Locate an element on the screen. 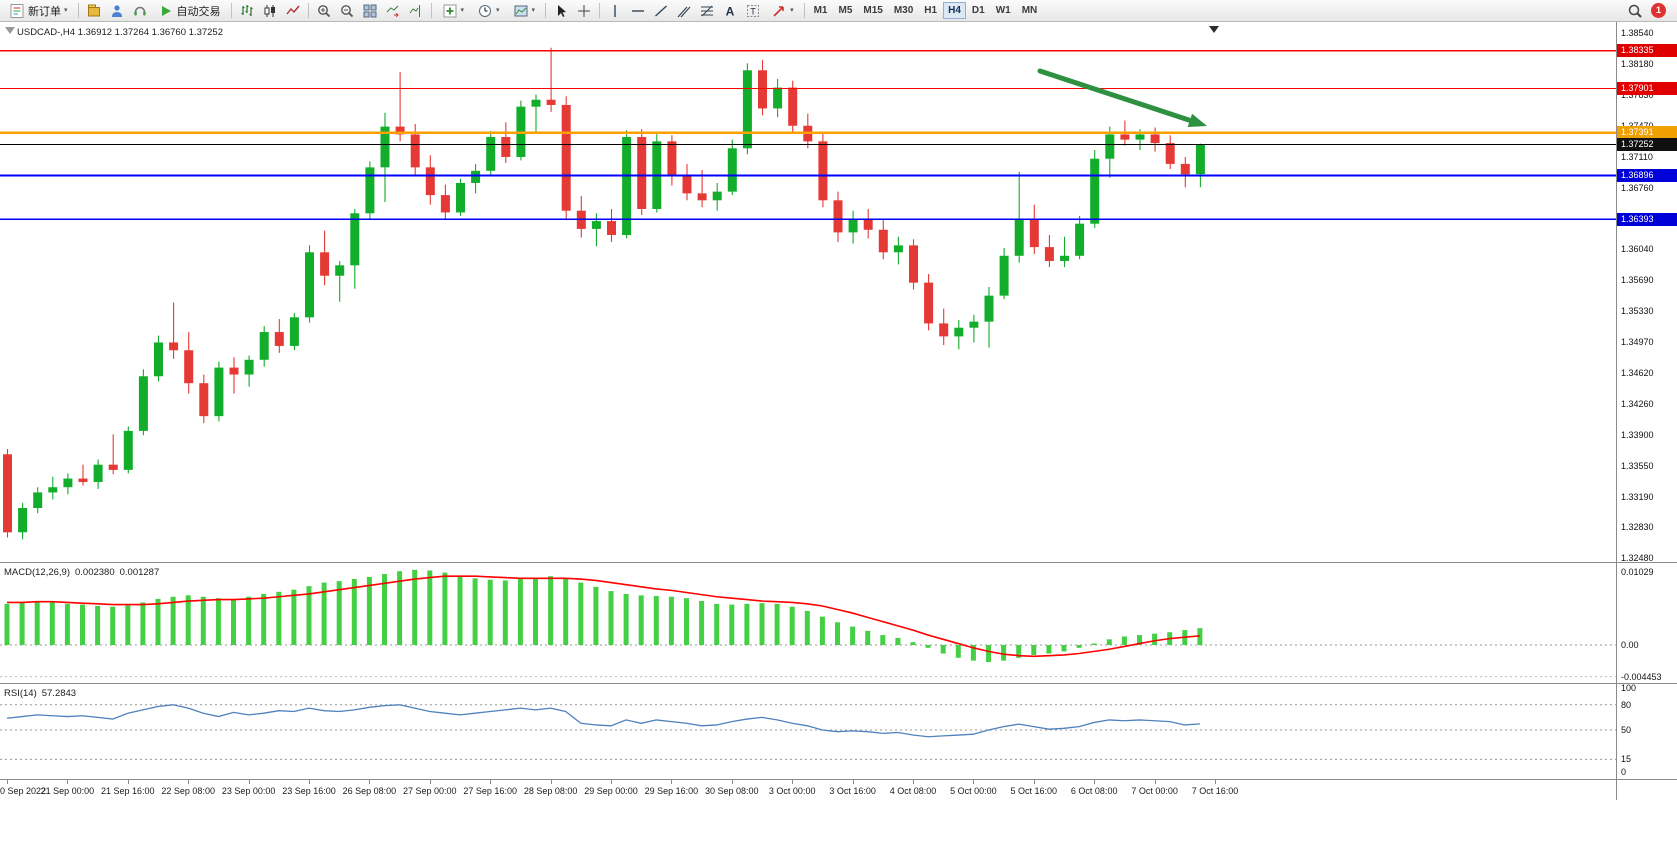 The image size is (1677, 852). market-watch-button is located at coordinates (94, 10).